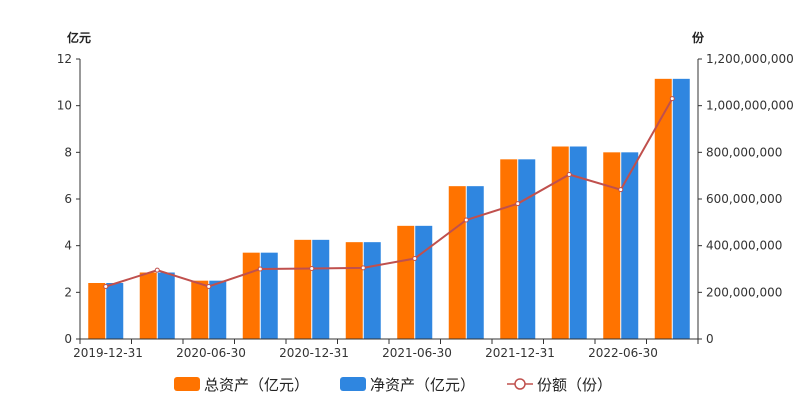 The height and width of the screenshot is (404, 800). What do you see at coordinates (744, 292) in the screenshot?
I see `right-tick-label: 200,000,000` at bounding box center [744, 292].